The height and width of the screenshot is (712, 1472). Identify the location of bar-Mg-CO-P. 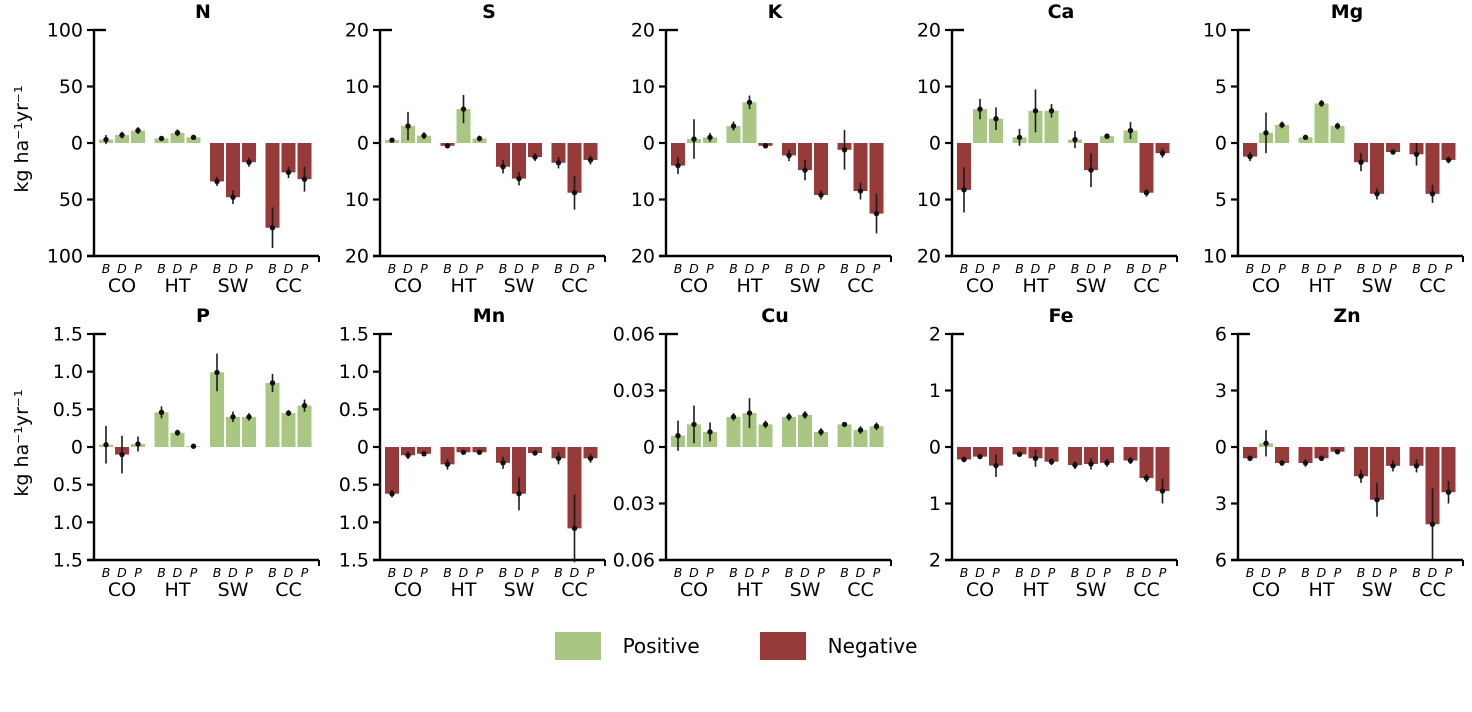
(1282, 133).